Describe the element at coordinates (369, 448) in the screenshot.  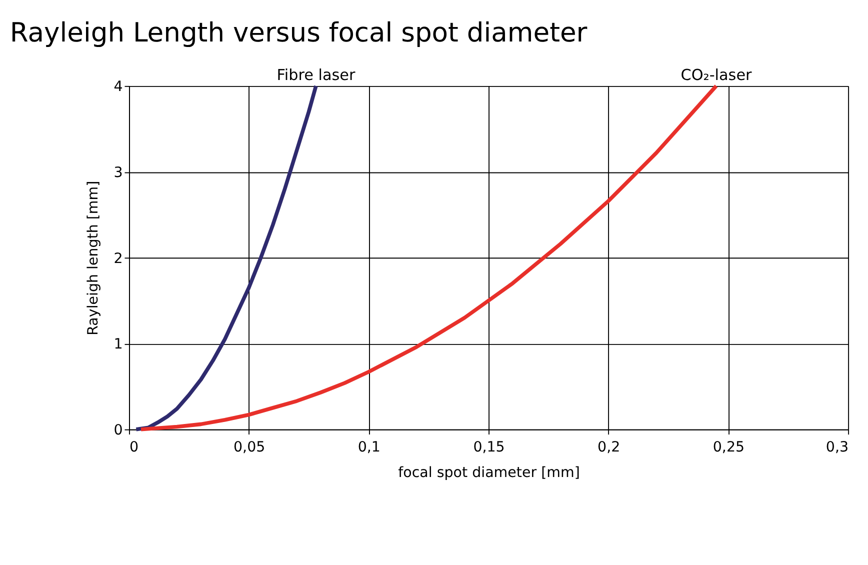
I see `x-tick-label: 0,1` at that location.